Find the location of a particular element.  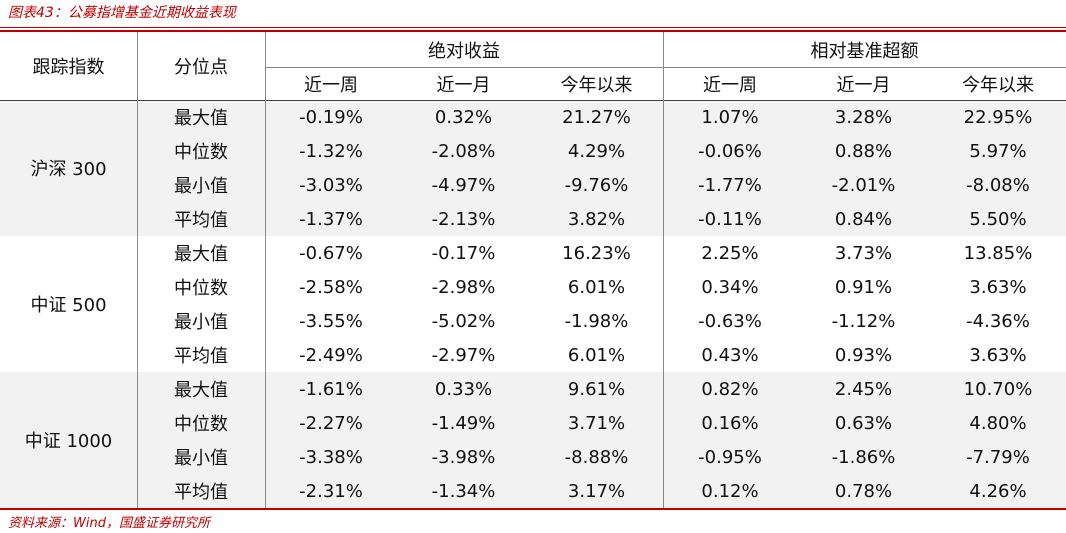

value-cell: -3.03% is located at coordinates (331, 185).